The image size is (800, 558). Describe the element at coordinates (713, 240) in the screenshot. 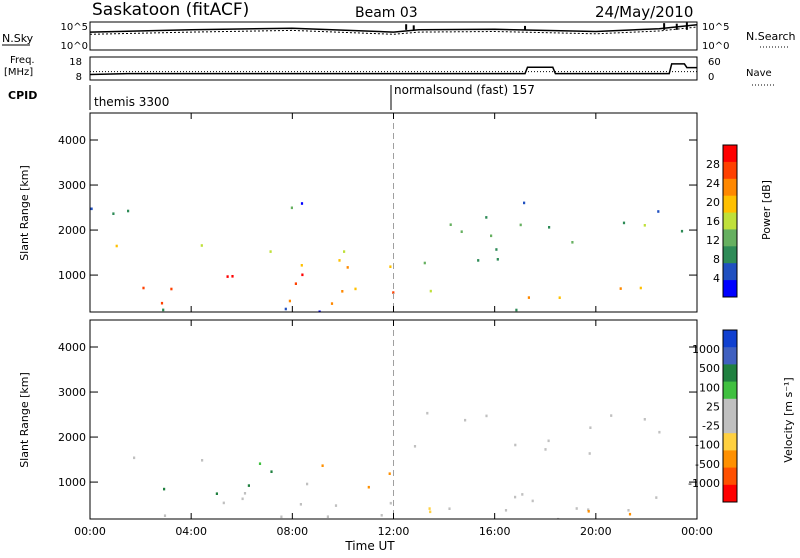

I see `colorbar-tick-label: 12` at that location.